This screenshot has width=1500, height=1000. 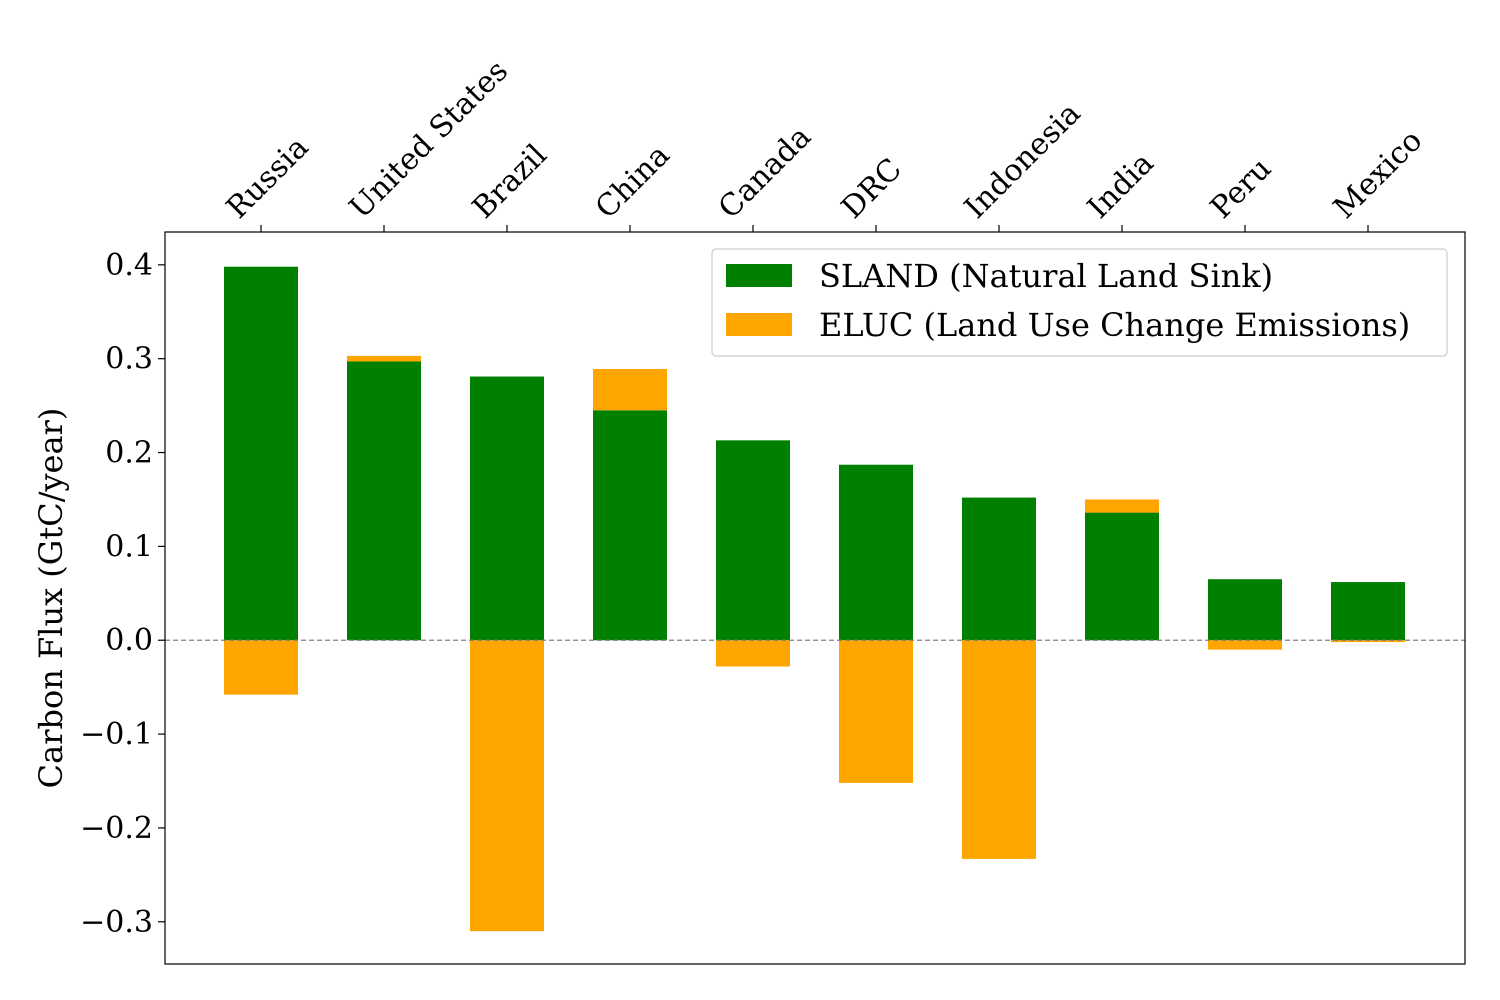 What do you see at coordinates (1122, 506) in the screenshot?
I see `bar-eluc-india` at bounding box center [1122, 506].